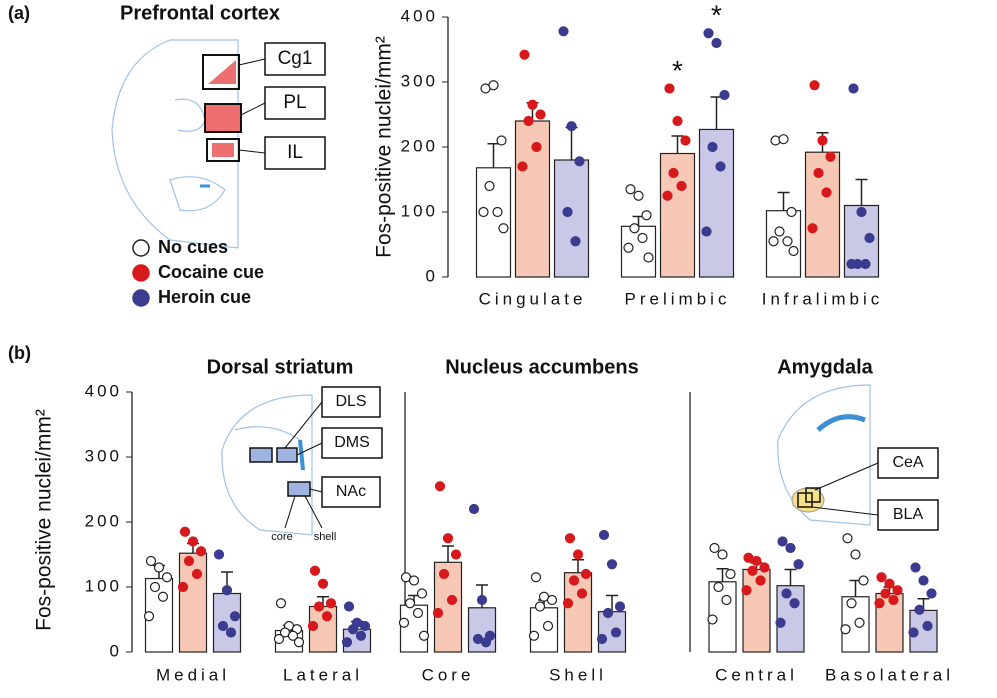 Image resolution: width=997 pixels, height=698 pixels. I want to click on legend-label: No cues, so click(193, 247).